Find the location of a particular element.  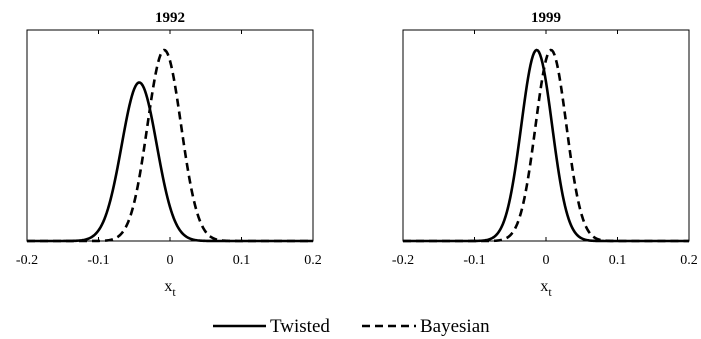

legend: Twisted Bayesian is located at coordinates (351, 326).